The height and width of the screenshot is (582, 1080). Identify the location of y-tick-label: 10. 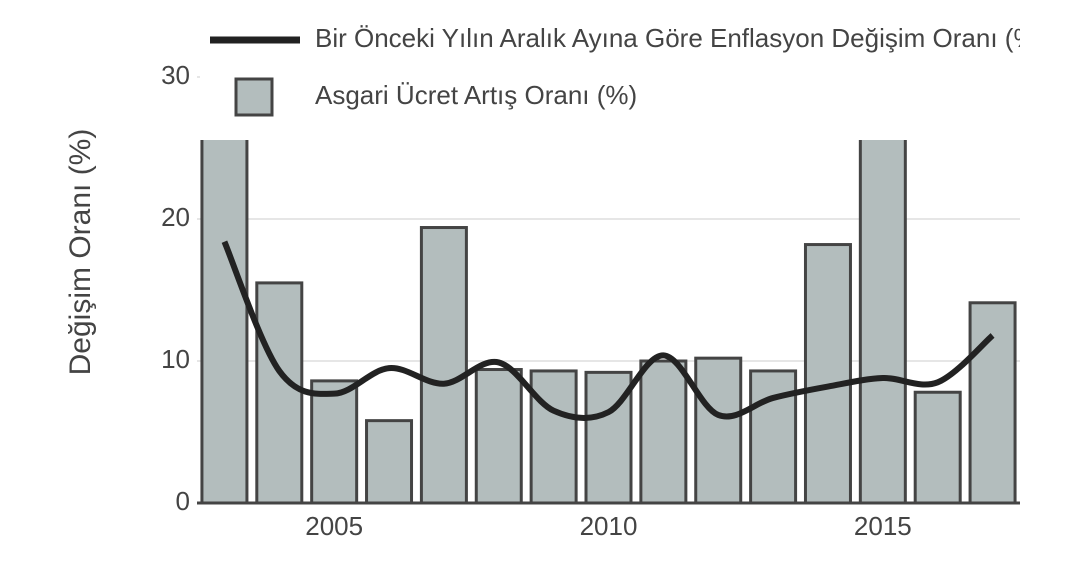
(175, 359).